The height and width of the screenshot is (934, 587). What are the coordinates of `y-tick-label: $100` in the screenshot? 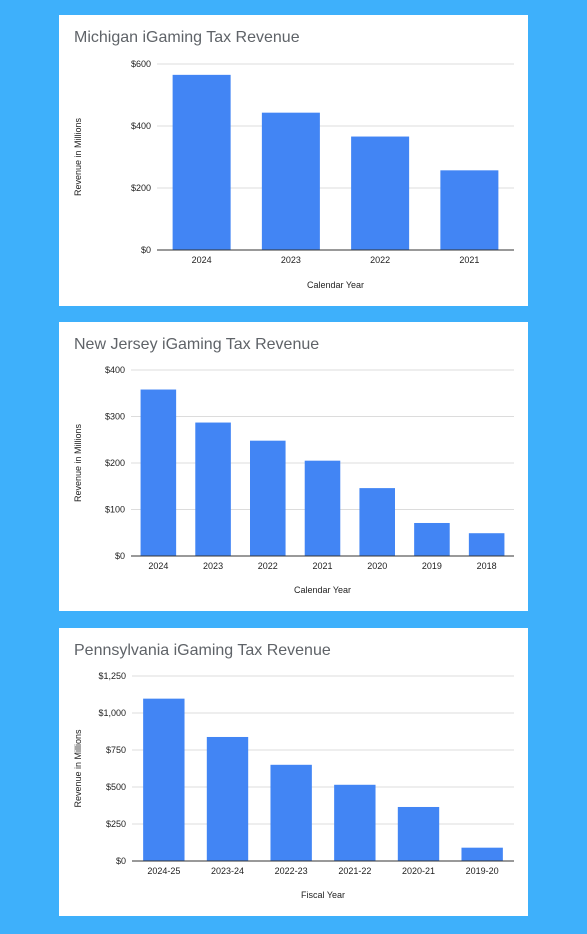 It's located at (115, 510).